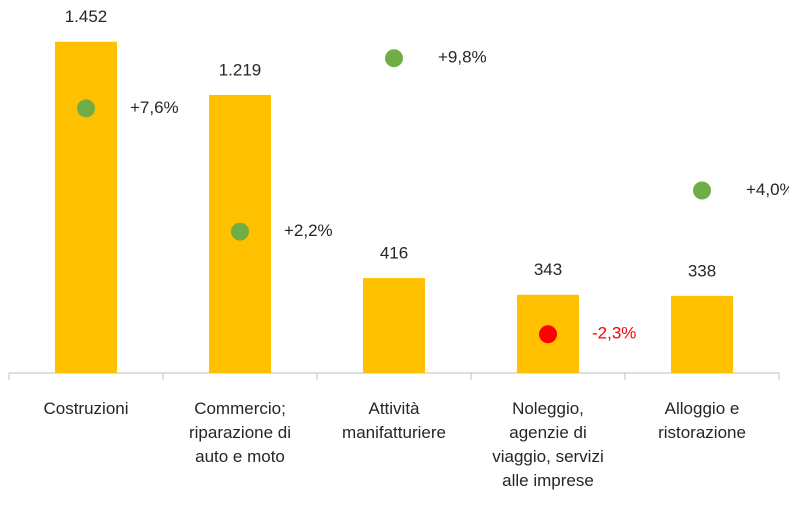 The image size is (789, 507). Describe the element at coordinates (548, 269) in the screenshot. I see `value-label: 343` at that location.